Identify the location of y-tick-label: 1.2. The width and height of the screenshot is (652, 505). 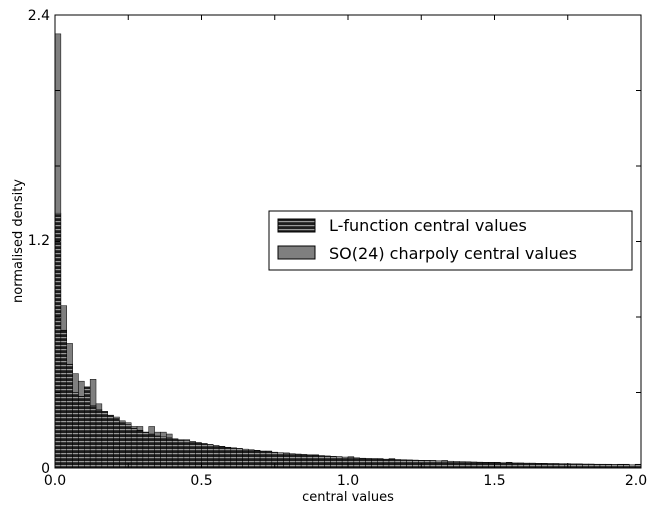
(39, 241).